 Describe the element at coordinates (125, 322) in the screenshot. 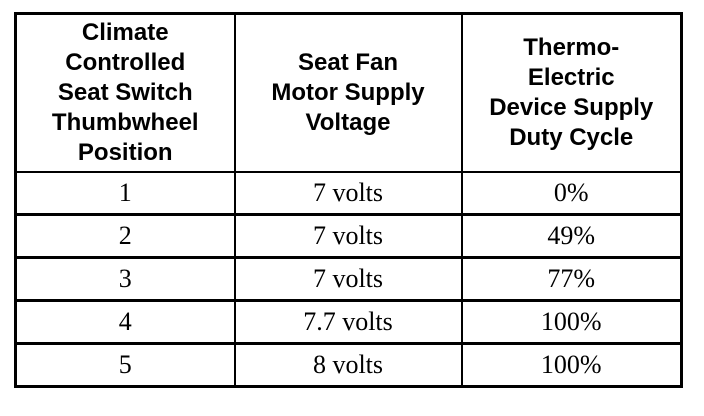

I see `cell-thumbwheel-position: 4` at that location.